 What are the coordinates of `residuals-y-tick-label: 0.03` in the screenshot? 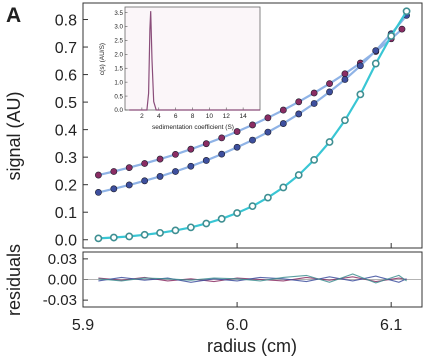 It's located at (62, 259).